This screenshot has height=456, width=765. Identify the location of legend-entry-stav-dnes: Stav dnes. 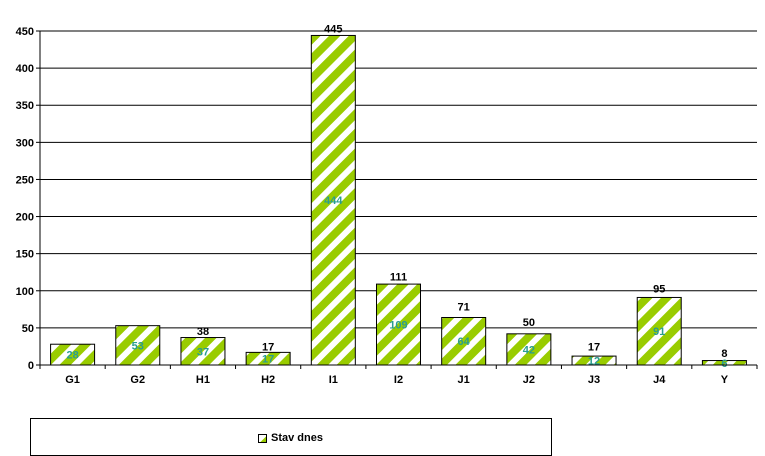
(290, 438).